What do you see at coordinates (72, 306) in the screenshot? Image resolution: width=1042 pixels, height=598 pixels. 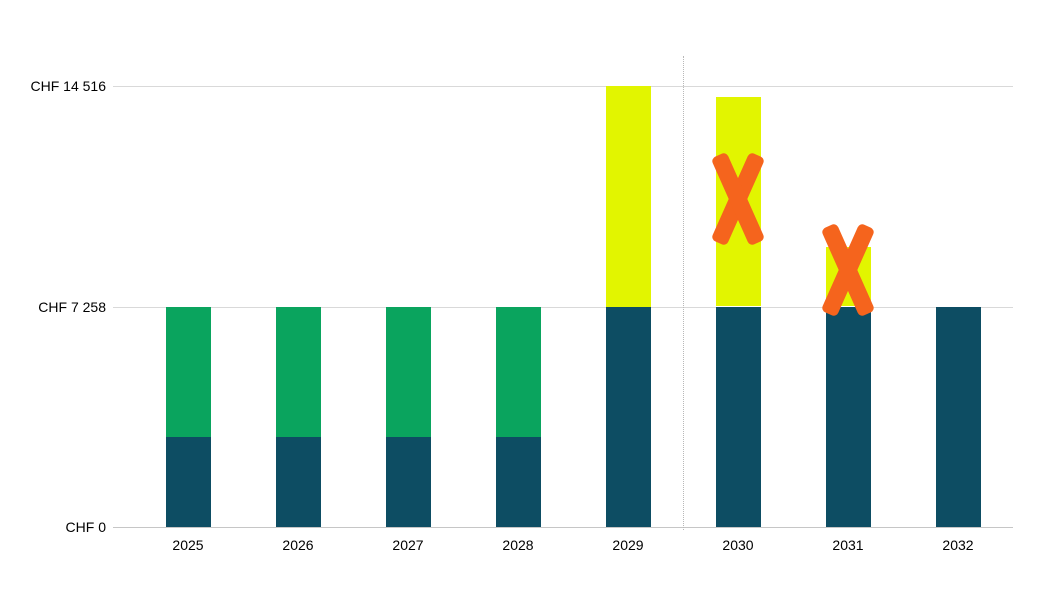 I see `y-axis-label: CHF 7 258` at bounding box center [72, 306].